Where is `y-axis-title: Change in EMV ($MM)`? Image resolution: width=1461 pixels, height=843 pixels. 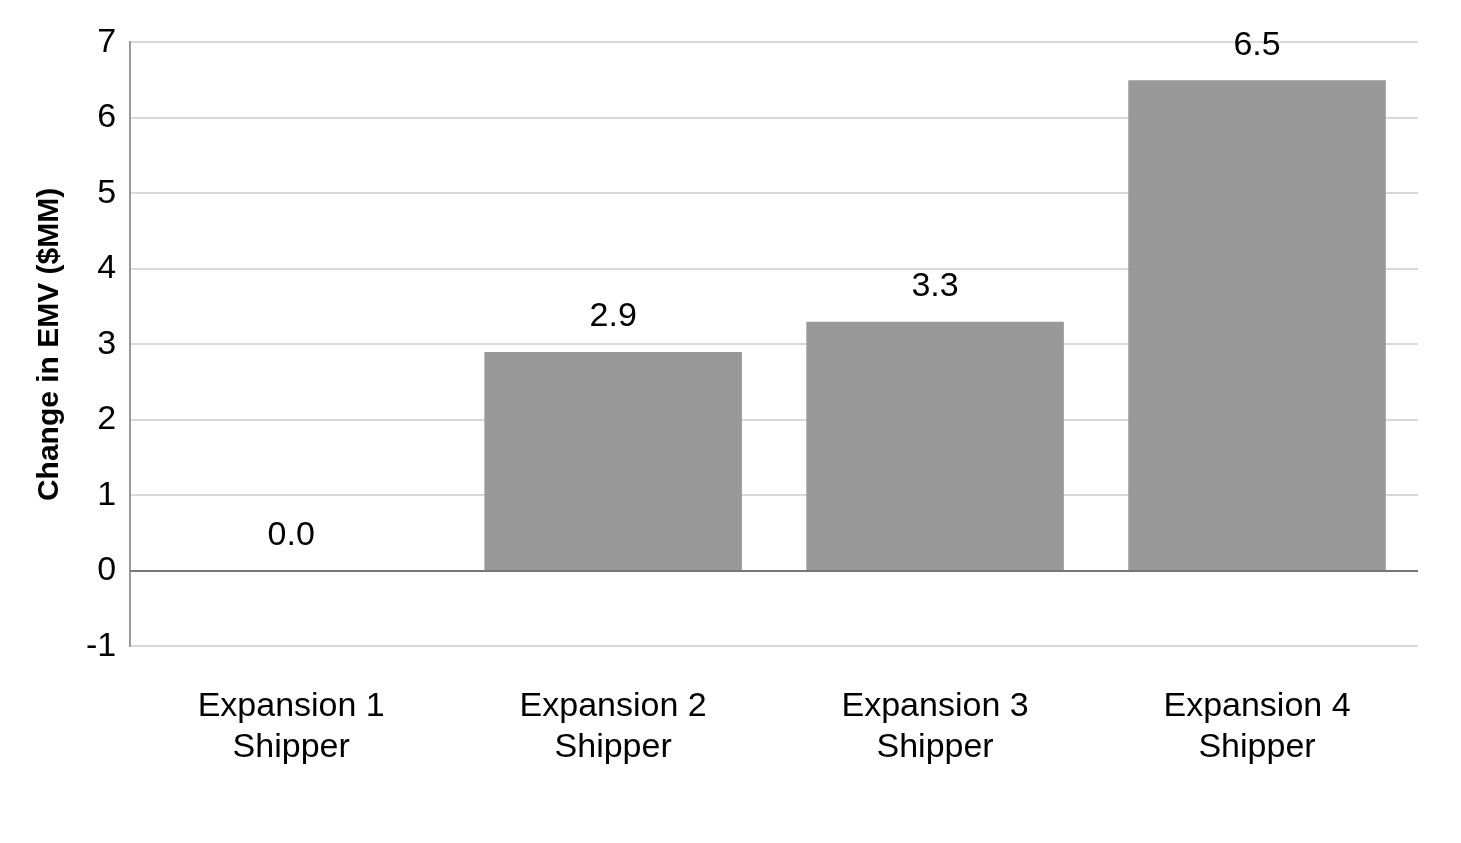 y-axis-title: Change in EMV ($MM) is located at coordinates (48, 344).